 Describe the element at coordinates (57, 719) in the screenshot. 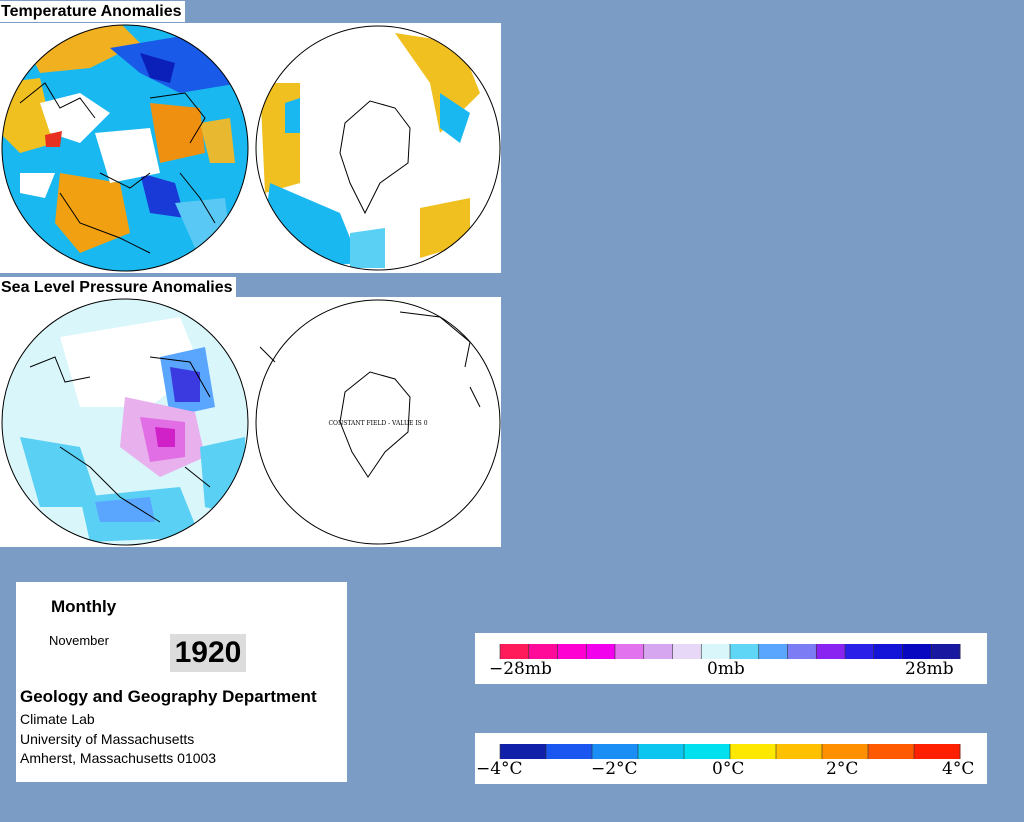

I see `lab-label: Climate Lab` at that location.